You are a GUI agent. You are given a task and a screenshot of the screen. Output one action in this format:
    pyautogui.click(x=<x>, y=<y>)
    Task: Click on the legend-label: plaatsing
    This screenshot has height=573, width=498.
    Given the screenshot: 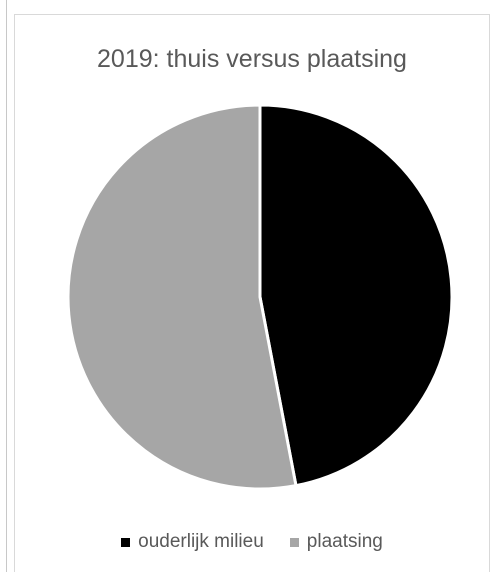 What is the action you would take?
    pyautogui.click(x=344, y=541)
    